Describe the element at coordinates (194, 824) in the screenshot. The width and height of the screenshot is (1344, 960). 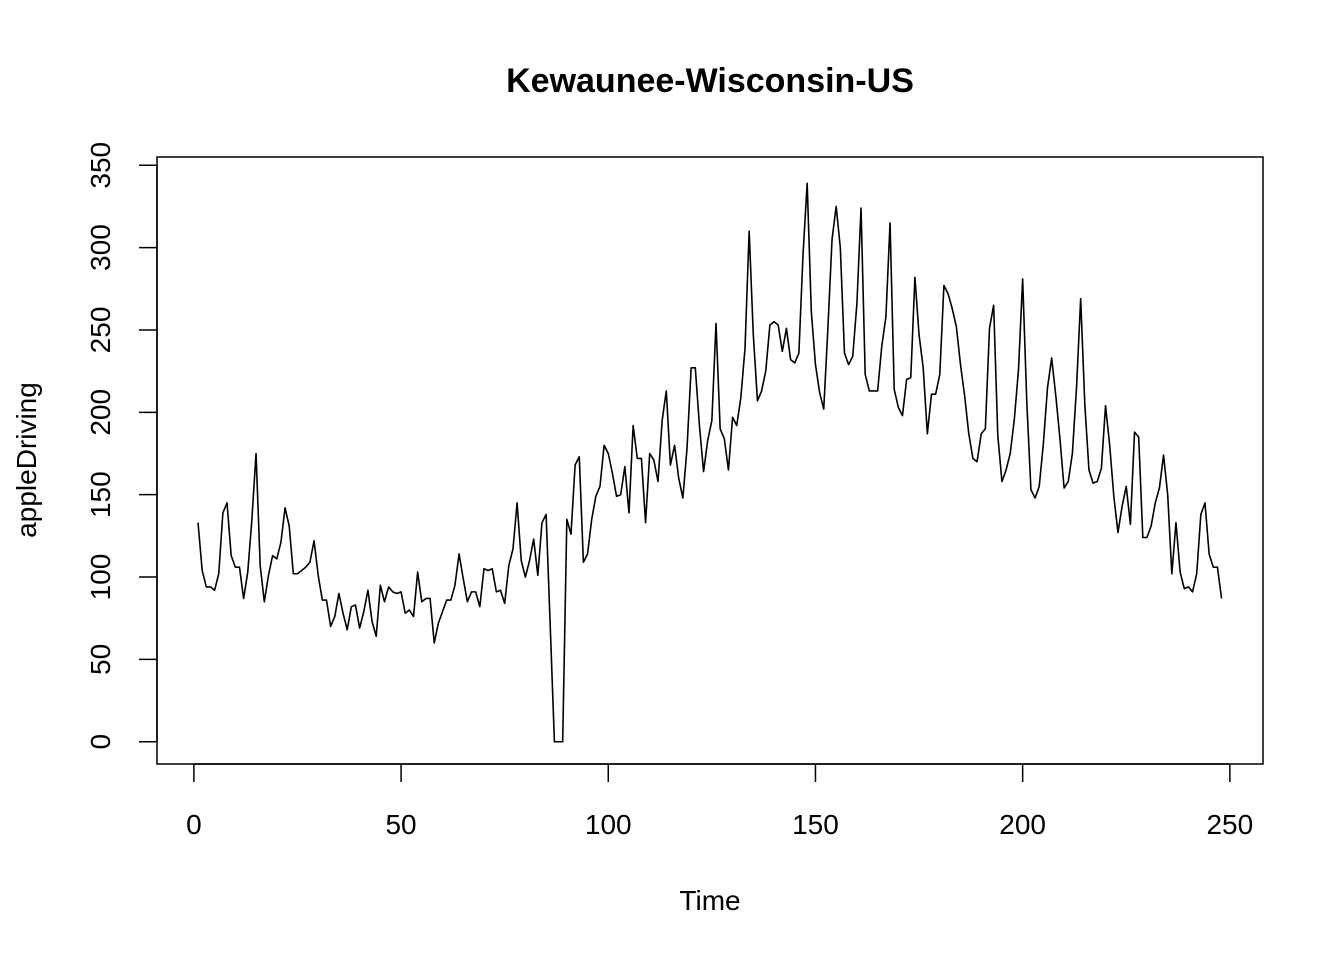
I see `x-tick-label: 0` at that location.